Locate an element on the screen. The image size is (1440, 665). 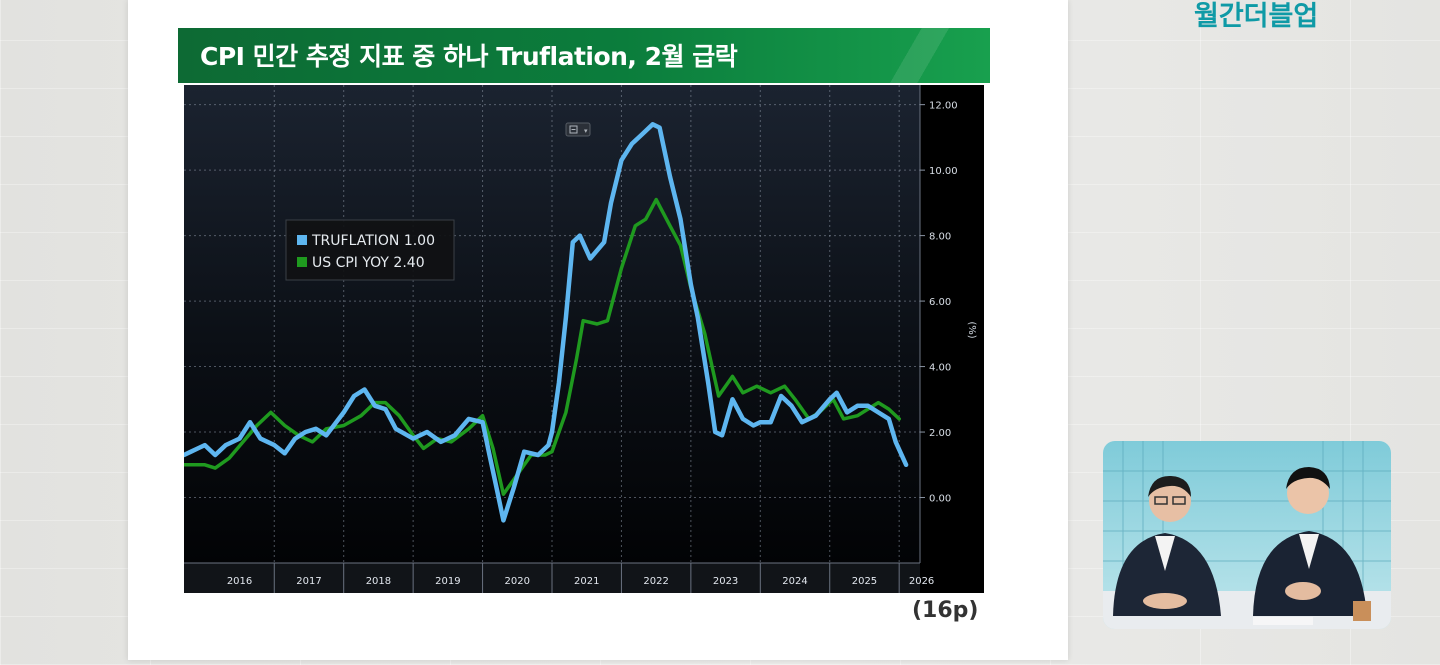
y-axis-panel is located at coordinates (952, 324).